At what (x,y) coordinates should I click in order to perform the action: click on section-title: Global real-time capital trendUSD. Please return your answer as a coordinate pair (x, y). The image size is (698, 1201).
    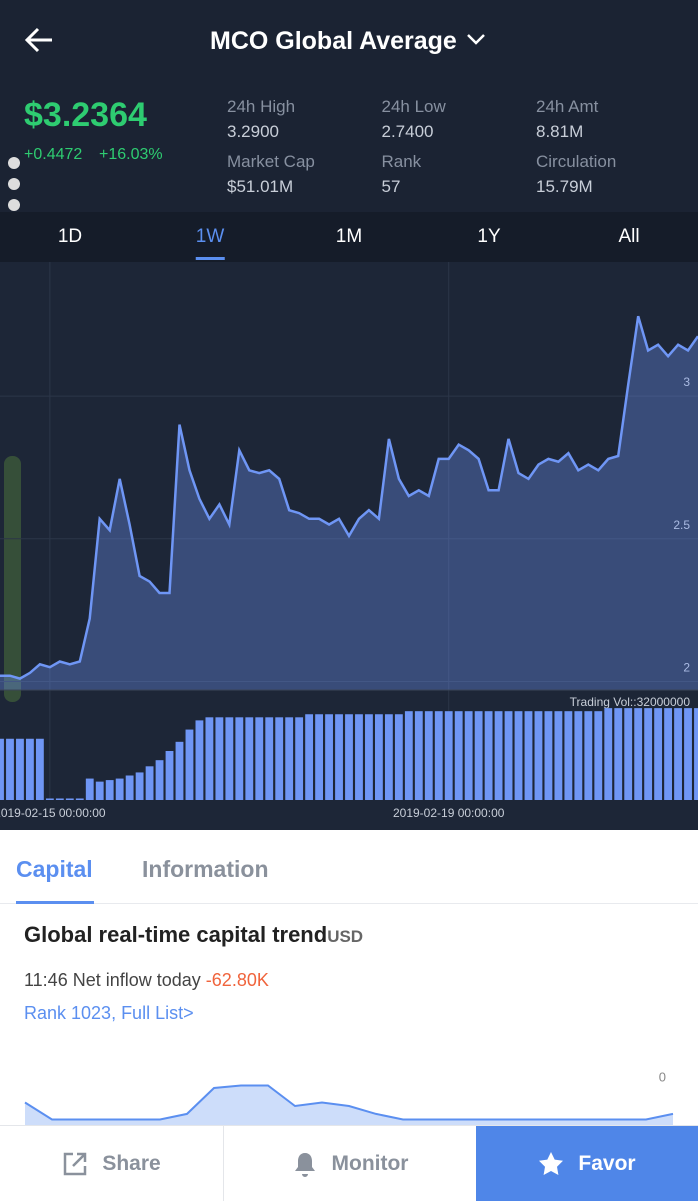
    Looking at the image, I should click on (193, 935).